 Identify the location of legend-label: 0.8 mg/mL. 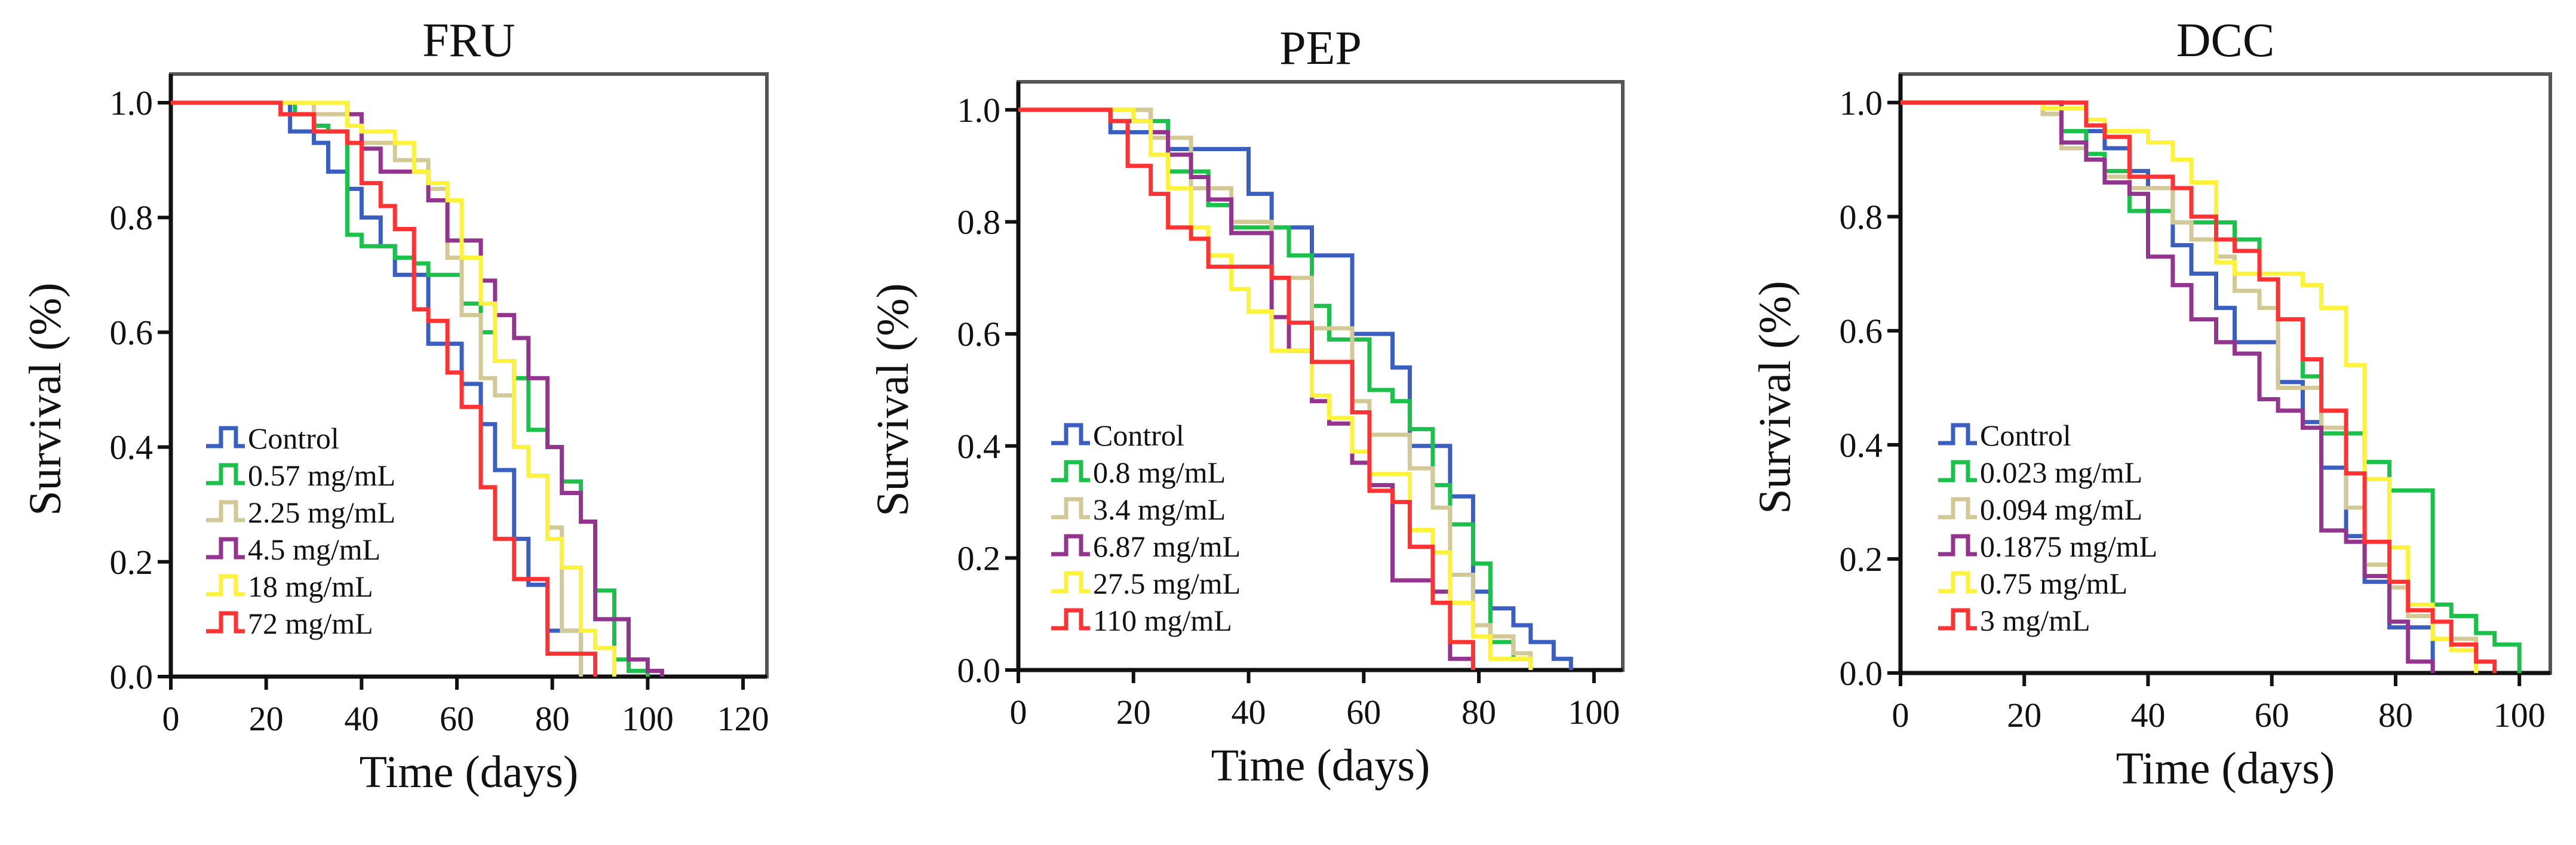
(1159, 472).